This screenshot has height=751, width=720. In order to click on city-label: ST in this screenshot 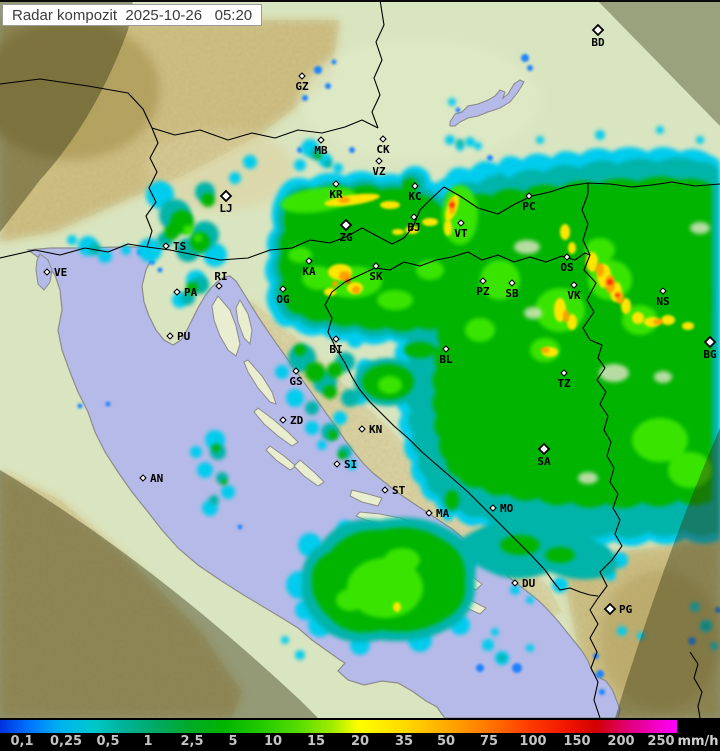, I will do `click(399, 490)`.